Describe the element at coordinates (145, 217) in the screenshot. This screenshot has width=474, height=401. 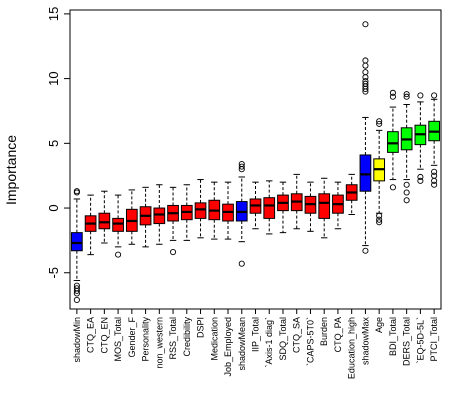
I see `box-personality` at that location.